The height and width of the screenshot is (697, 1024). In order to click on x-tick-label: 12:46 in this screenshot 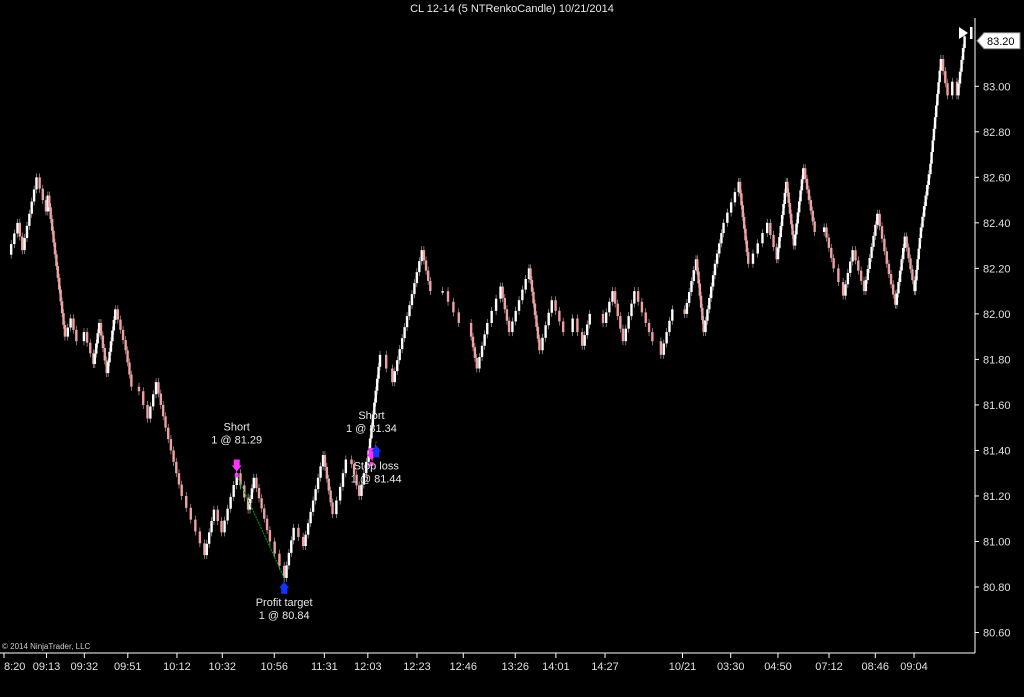, I will do `click(464, 667)`.